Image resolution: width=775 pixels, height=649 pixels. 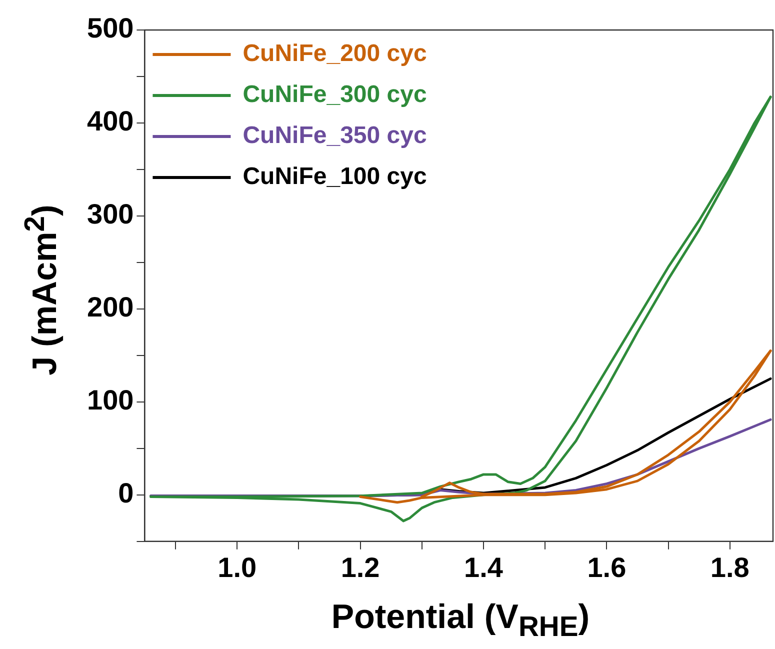 What do you see at coordinates (606, 567) in the screenshot?
I see `x-tick-label: 1.6` at bounding box center [606, 567].